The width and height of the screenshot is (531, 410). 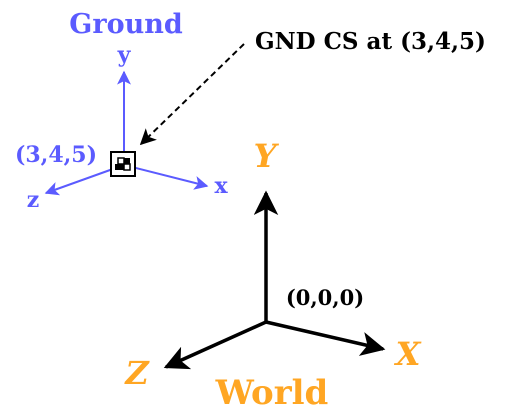 I want to click on annotation-arrow, so click(x=192, y=94).